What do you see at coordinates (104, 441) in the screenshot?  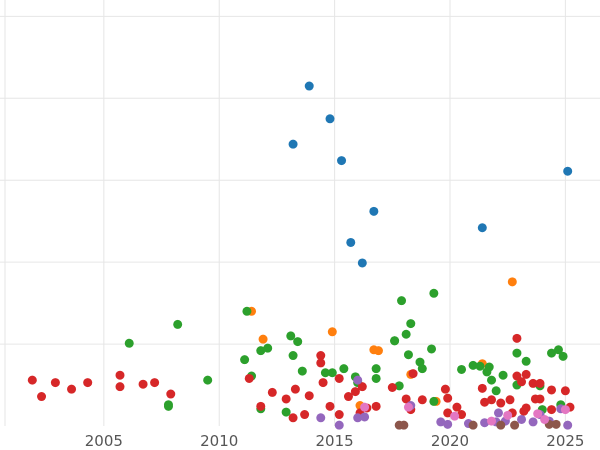 I see `x-tick-label: 2005` at bounding box center [104, 441].